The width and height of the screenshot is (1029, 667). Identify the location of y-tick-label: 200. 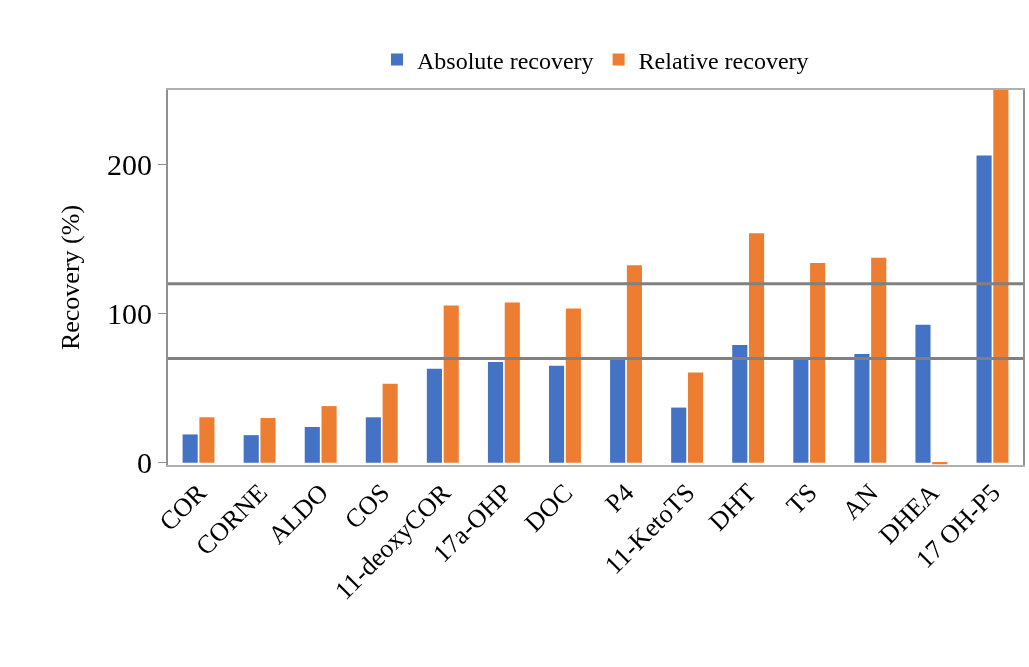
(129, 165).